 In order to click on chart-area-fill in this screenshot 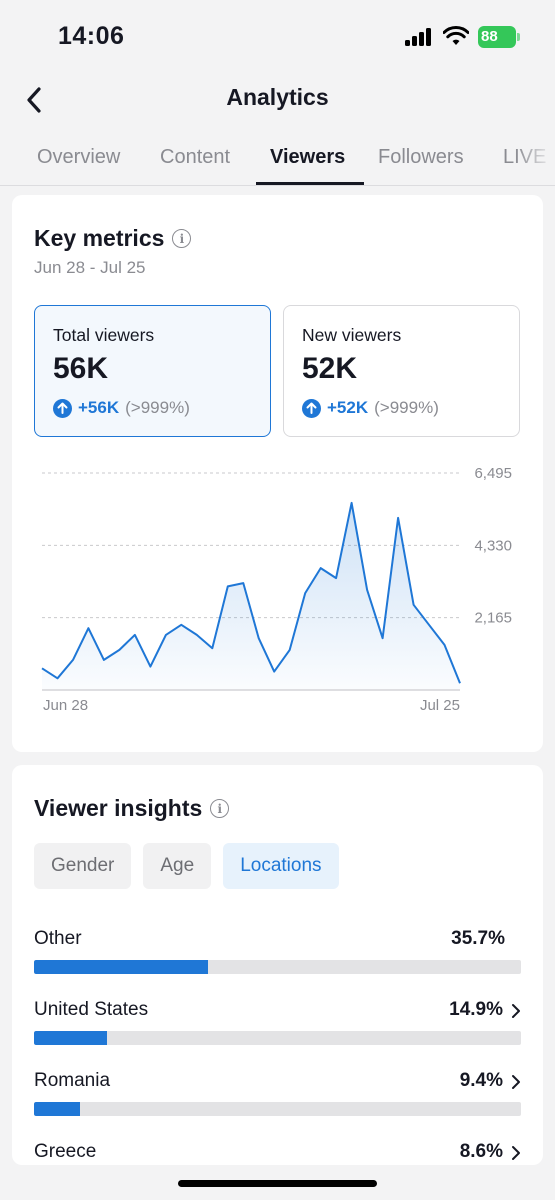, I will do `click(251, 596)`.